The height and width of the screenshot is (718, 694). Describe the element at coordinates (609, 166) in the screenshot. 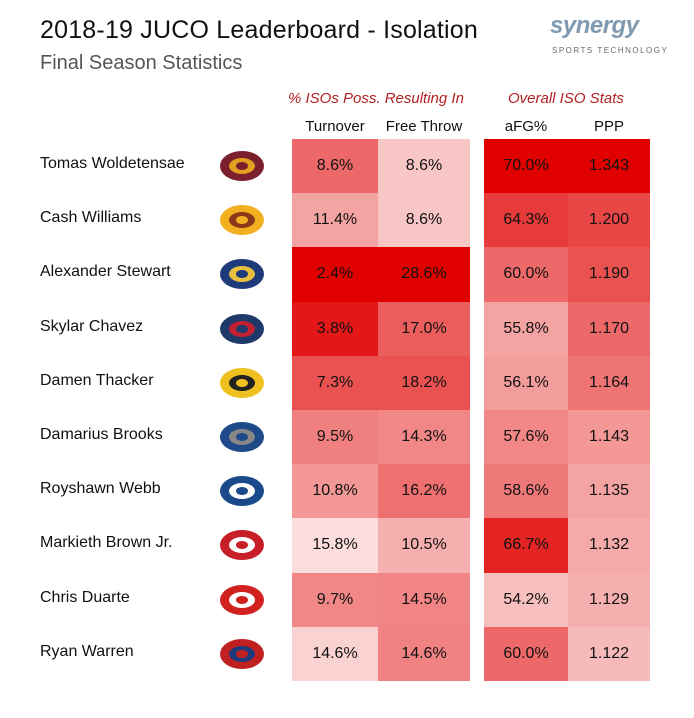

I see `cell-ppp: 1.343` at that location.